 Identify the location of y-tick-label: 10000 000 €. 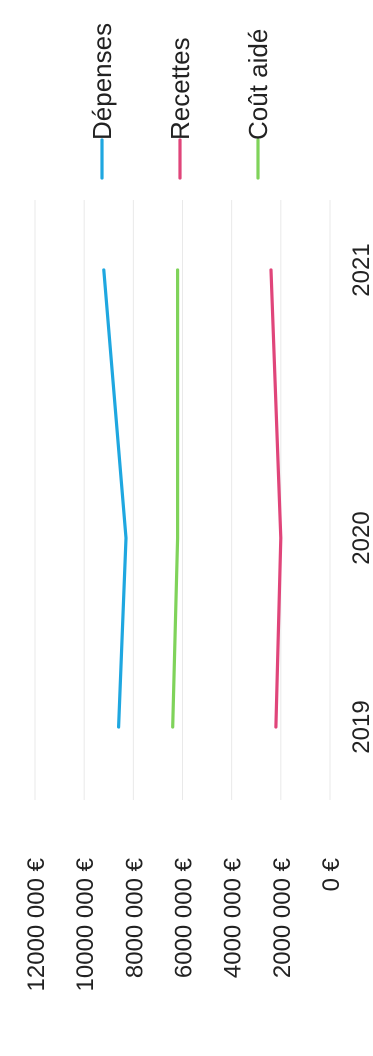
(85, 924).